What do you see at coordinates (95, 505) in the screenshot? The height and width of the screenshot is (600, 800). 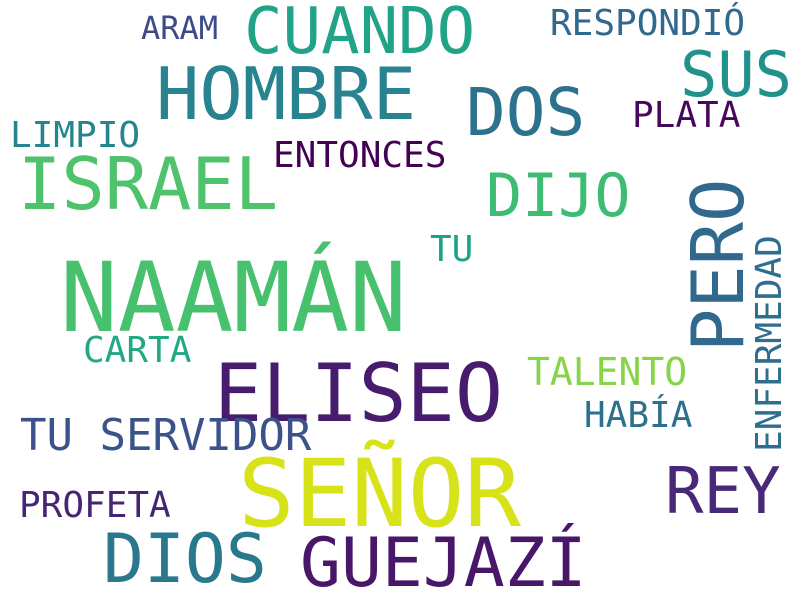 I see `word-profeta: PROFETA` at bounding box center [95, 505].